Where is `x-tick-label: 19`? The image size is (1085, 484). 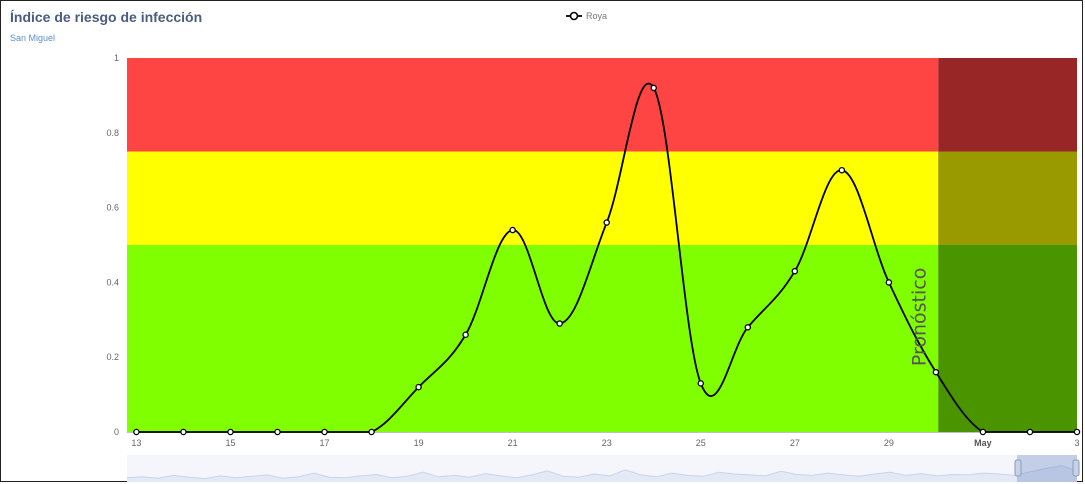
x-tick-label: 19 is located at coordinates (419, 443).